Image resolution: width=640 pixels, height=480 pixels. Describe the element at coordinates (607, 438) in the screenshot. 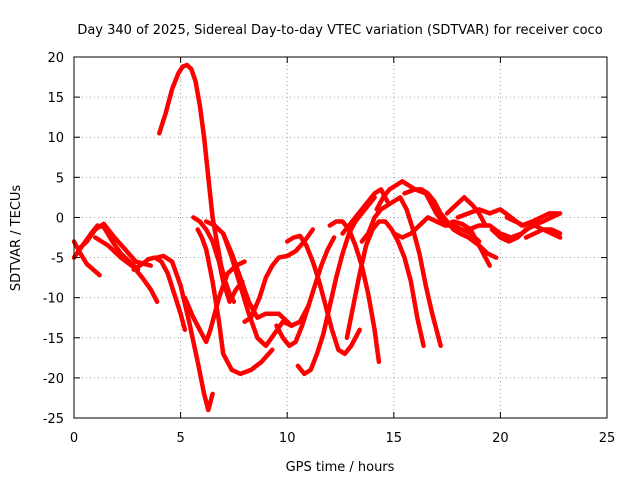

I see `x-tick-label: 25` at that location.